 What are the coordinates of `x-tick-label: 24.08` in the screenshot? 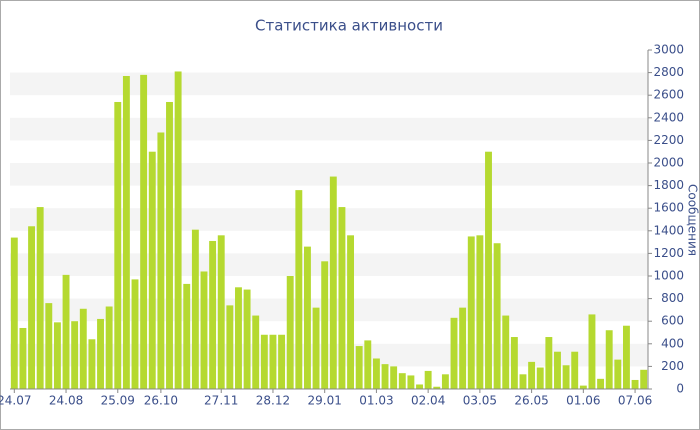 It's located at (66, 401).